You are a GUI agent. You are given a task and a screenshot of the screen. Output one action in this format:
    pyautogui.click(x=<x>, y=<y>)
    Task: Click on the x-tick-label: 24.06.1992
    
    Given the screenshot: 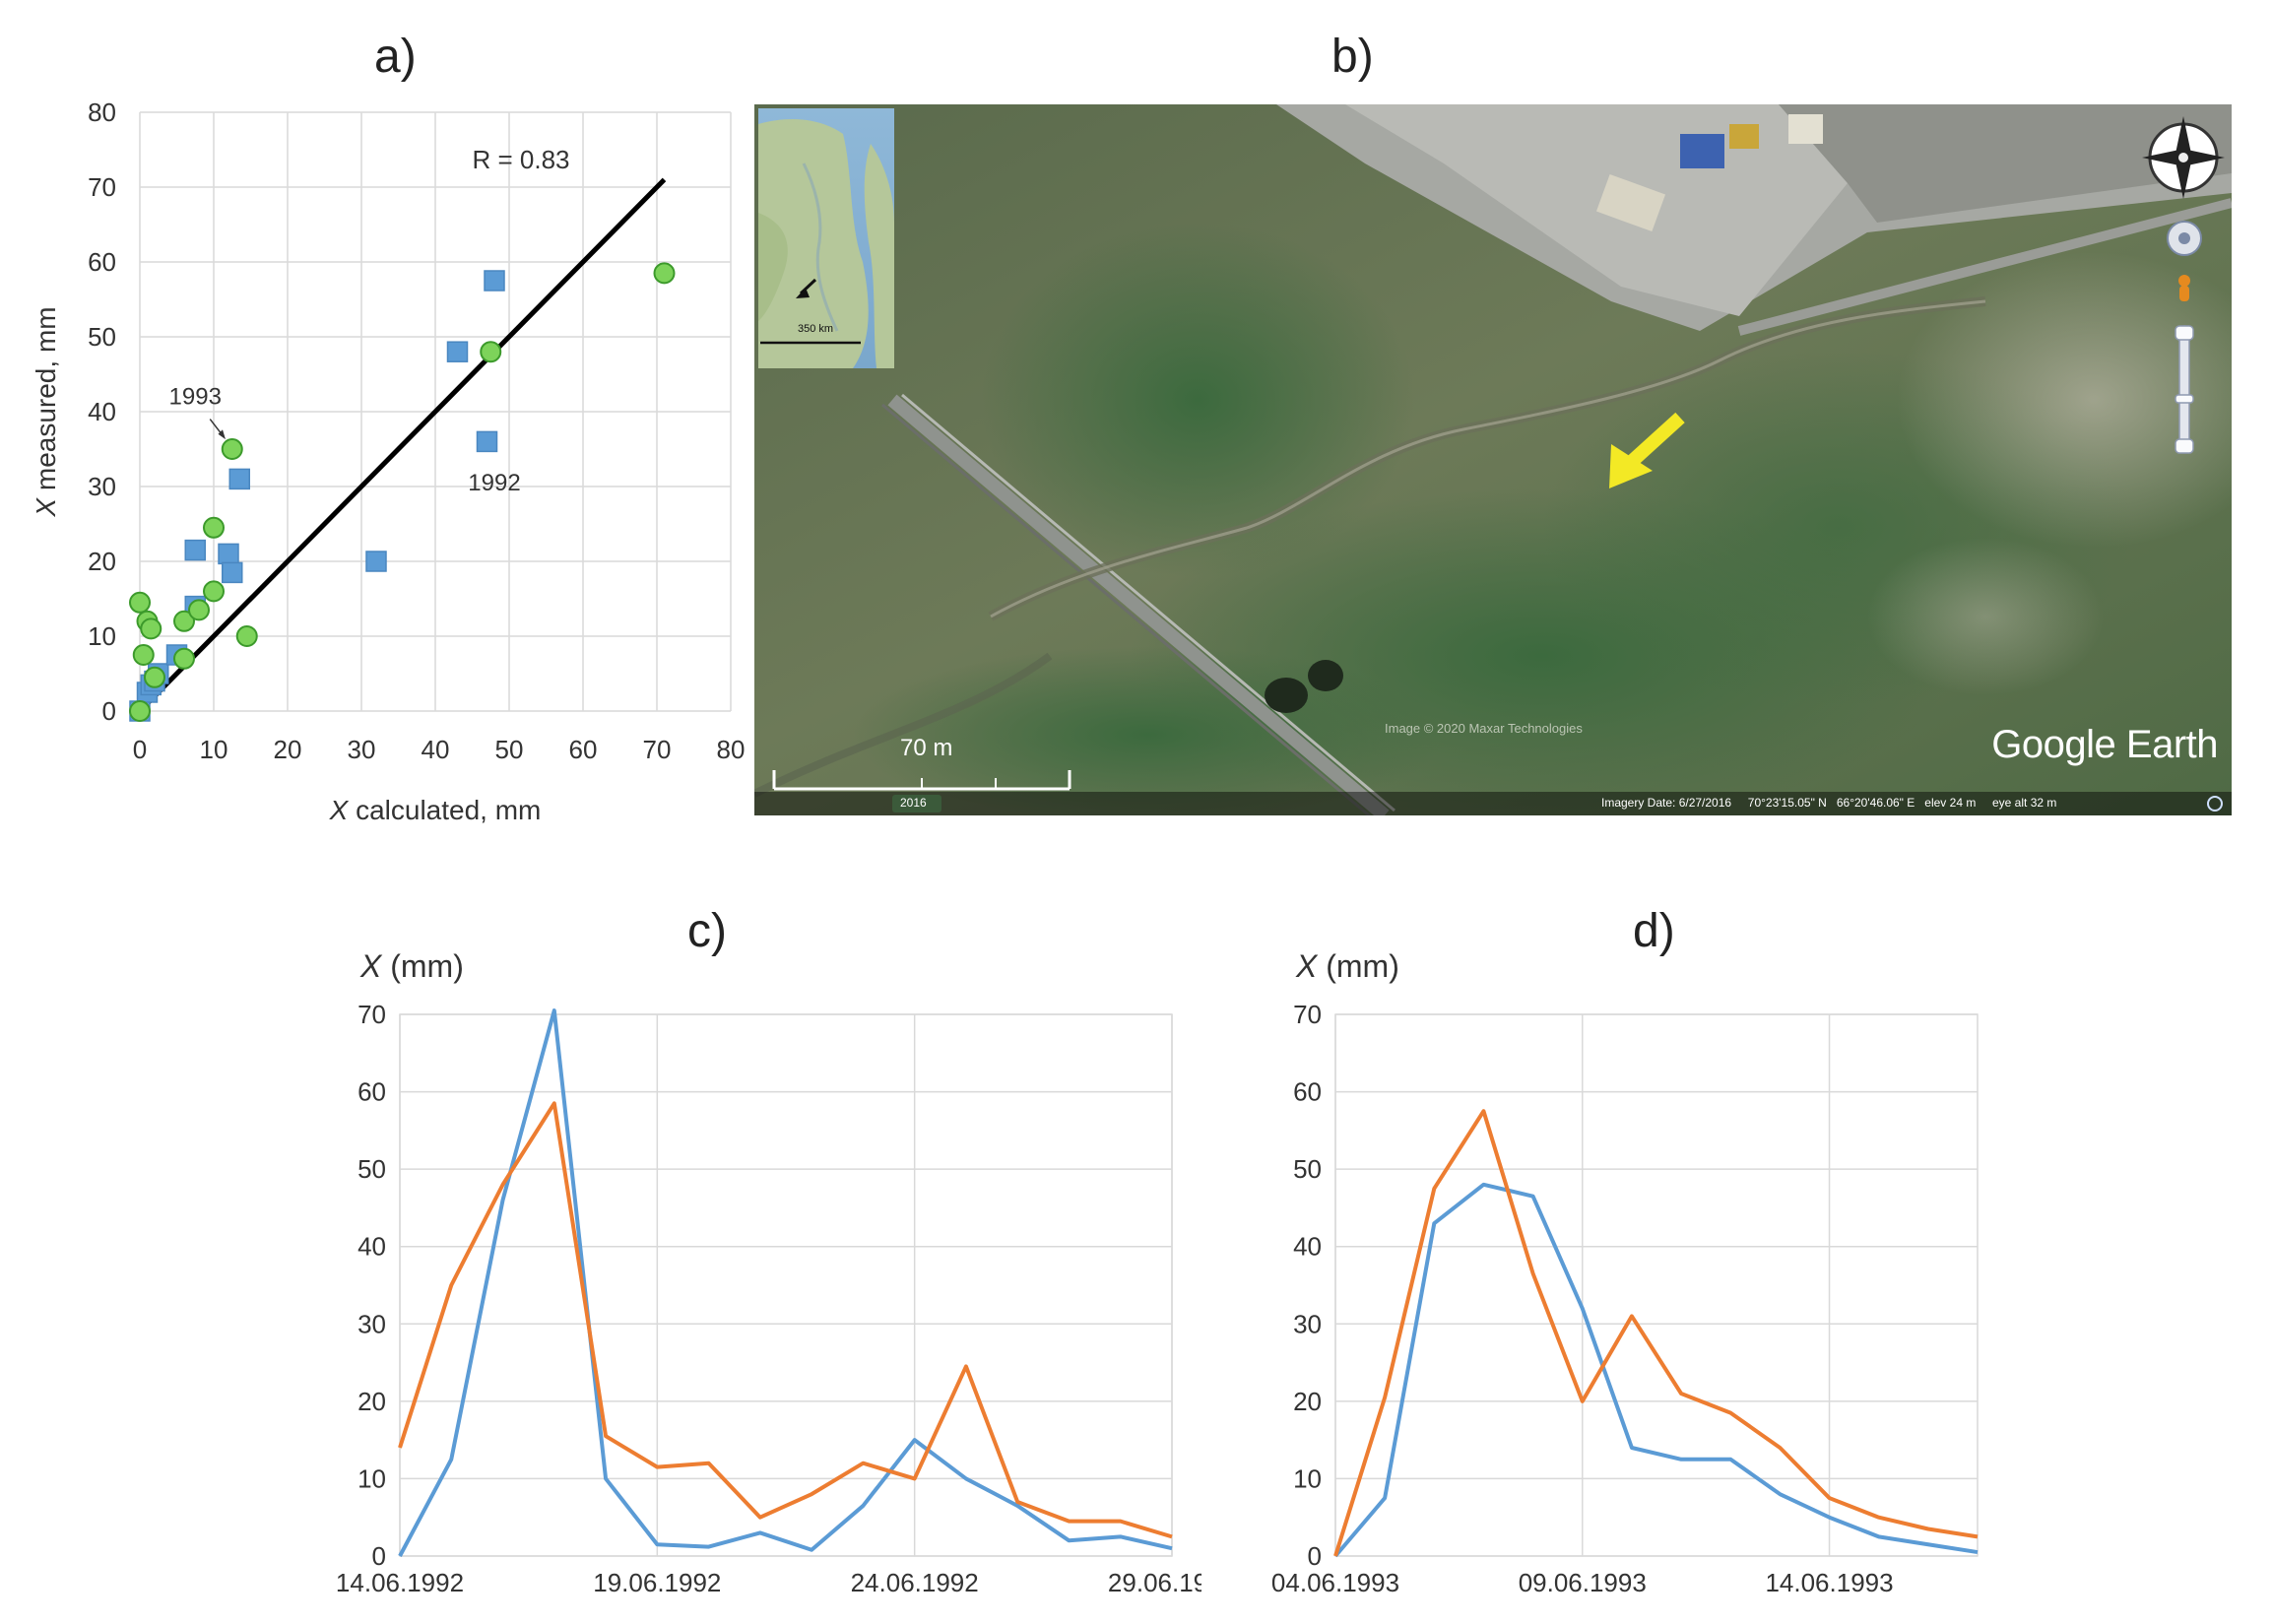 What is the action you would take?
    pyautogui.click(x=915, y=1583)
    